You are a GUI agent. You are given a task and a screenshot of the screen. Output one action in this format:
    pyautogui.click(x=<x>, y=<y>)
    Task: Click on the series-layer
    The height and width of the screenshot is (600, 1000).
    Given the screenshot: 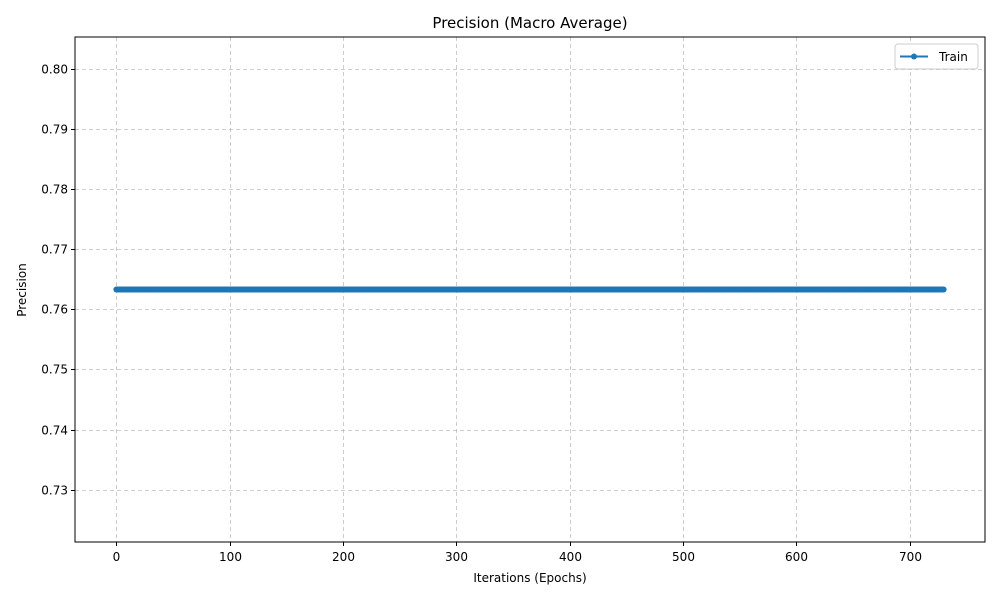 What is the action you would take?
    pyautogui.click(x=530, y=289)
    